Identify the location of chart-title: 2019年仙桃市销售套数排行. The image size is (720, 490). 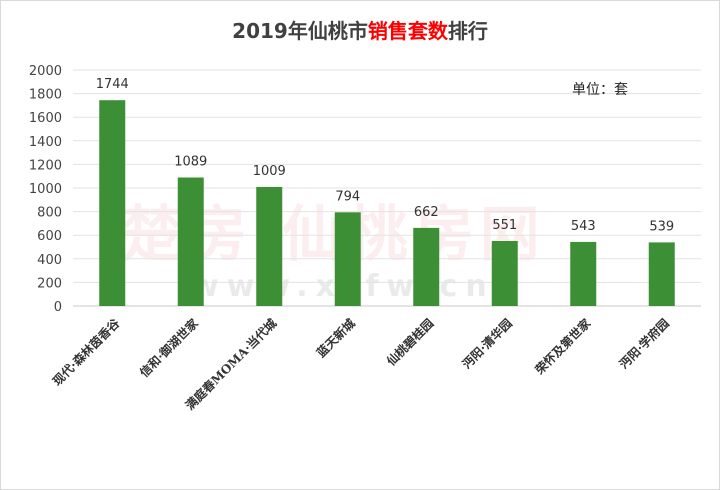
(360, 29).